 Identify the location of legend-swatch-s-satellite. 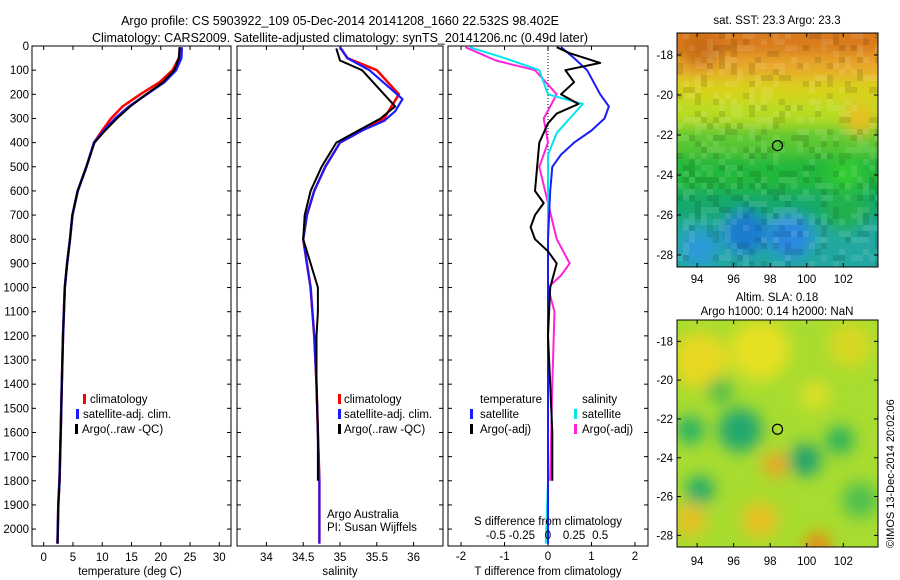
(575, 414).